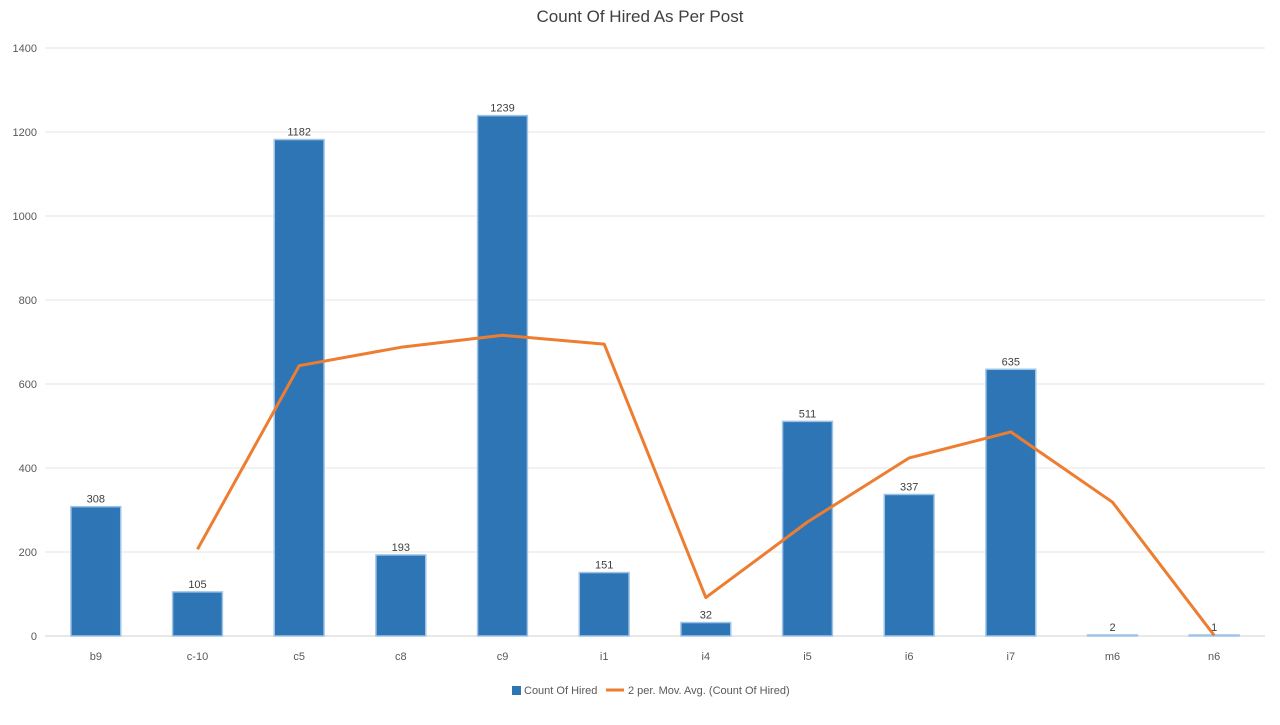  Describe the element at coordinates (299, 133) in the screenshot. I see `data-label-c5: 1182` at that location.